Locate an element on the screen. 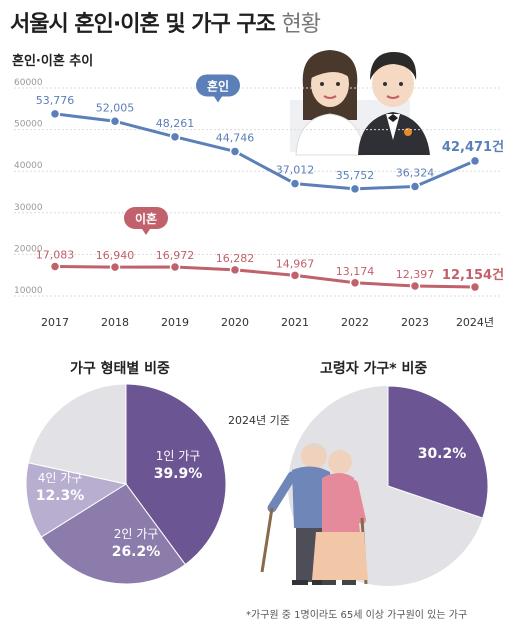 This screenshot has height=628, width=517. y-tick-label: 10000 is located at coordinates (28, 291).